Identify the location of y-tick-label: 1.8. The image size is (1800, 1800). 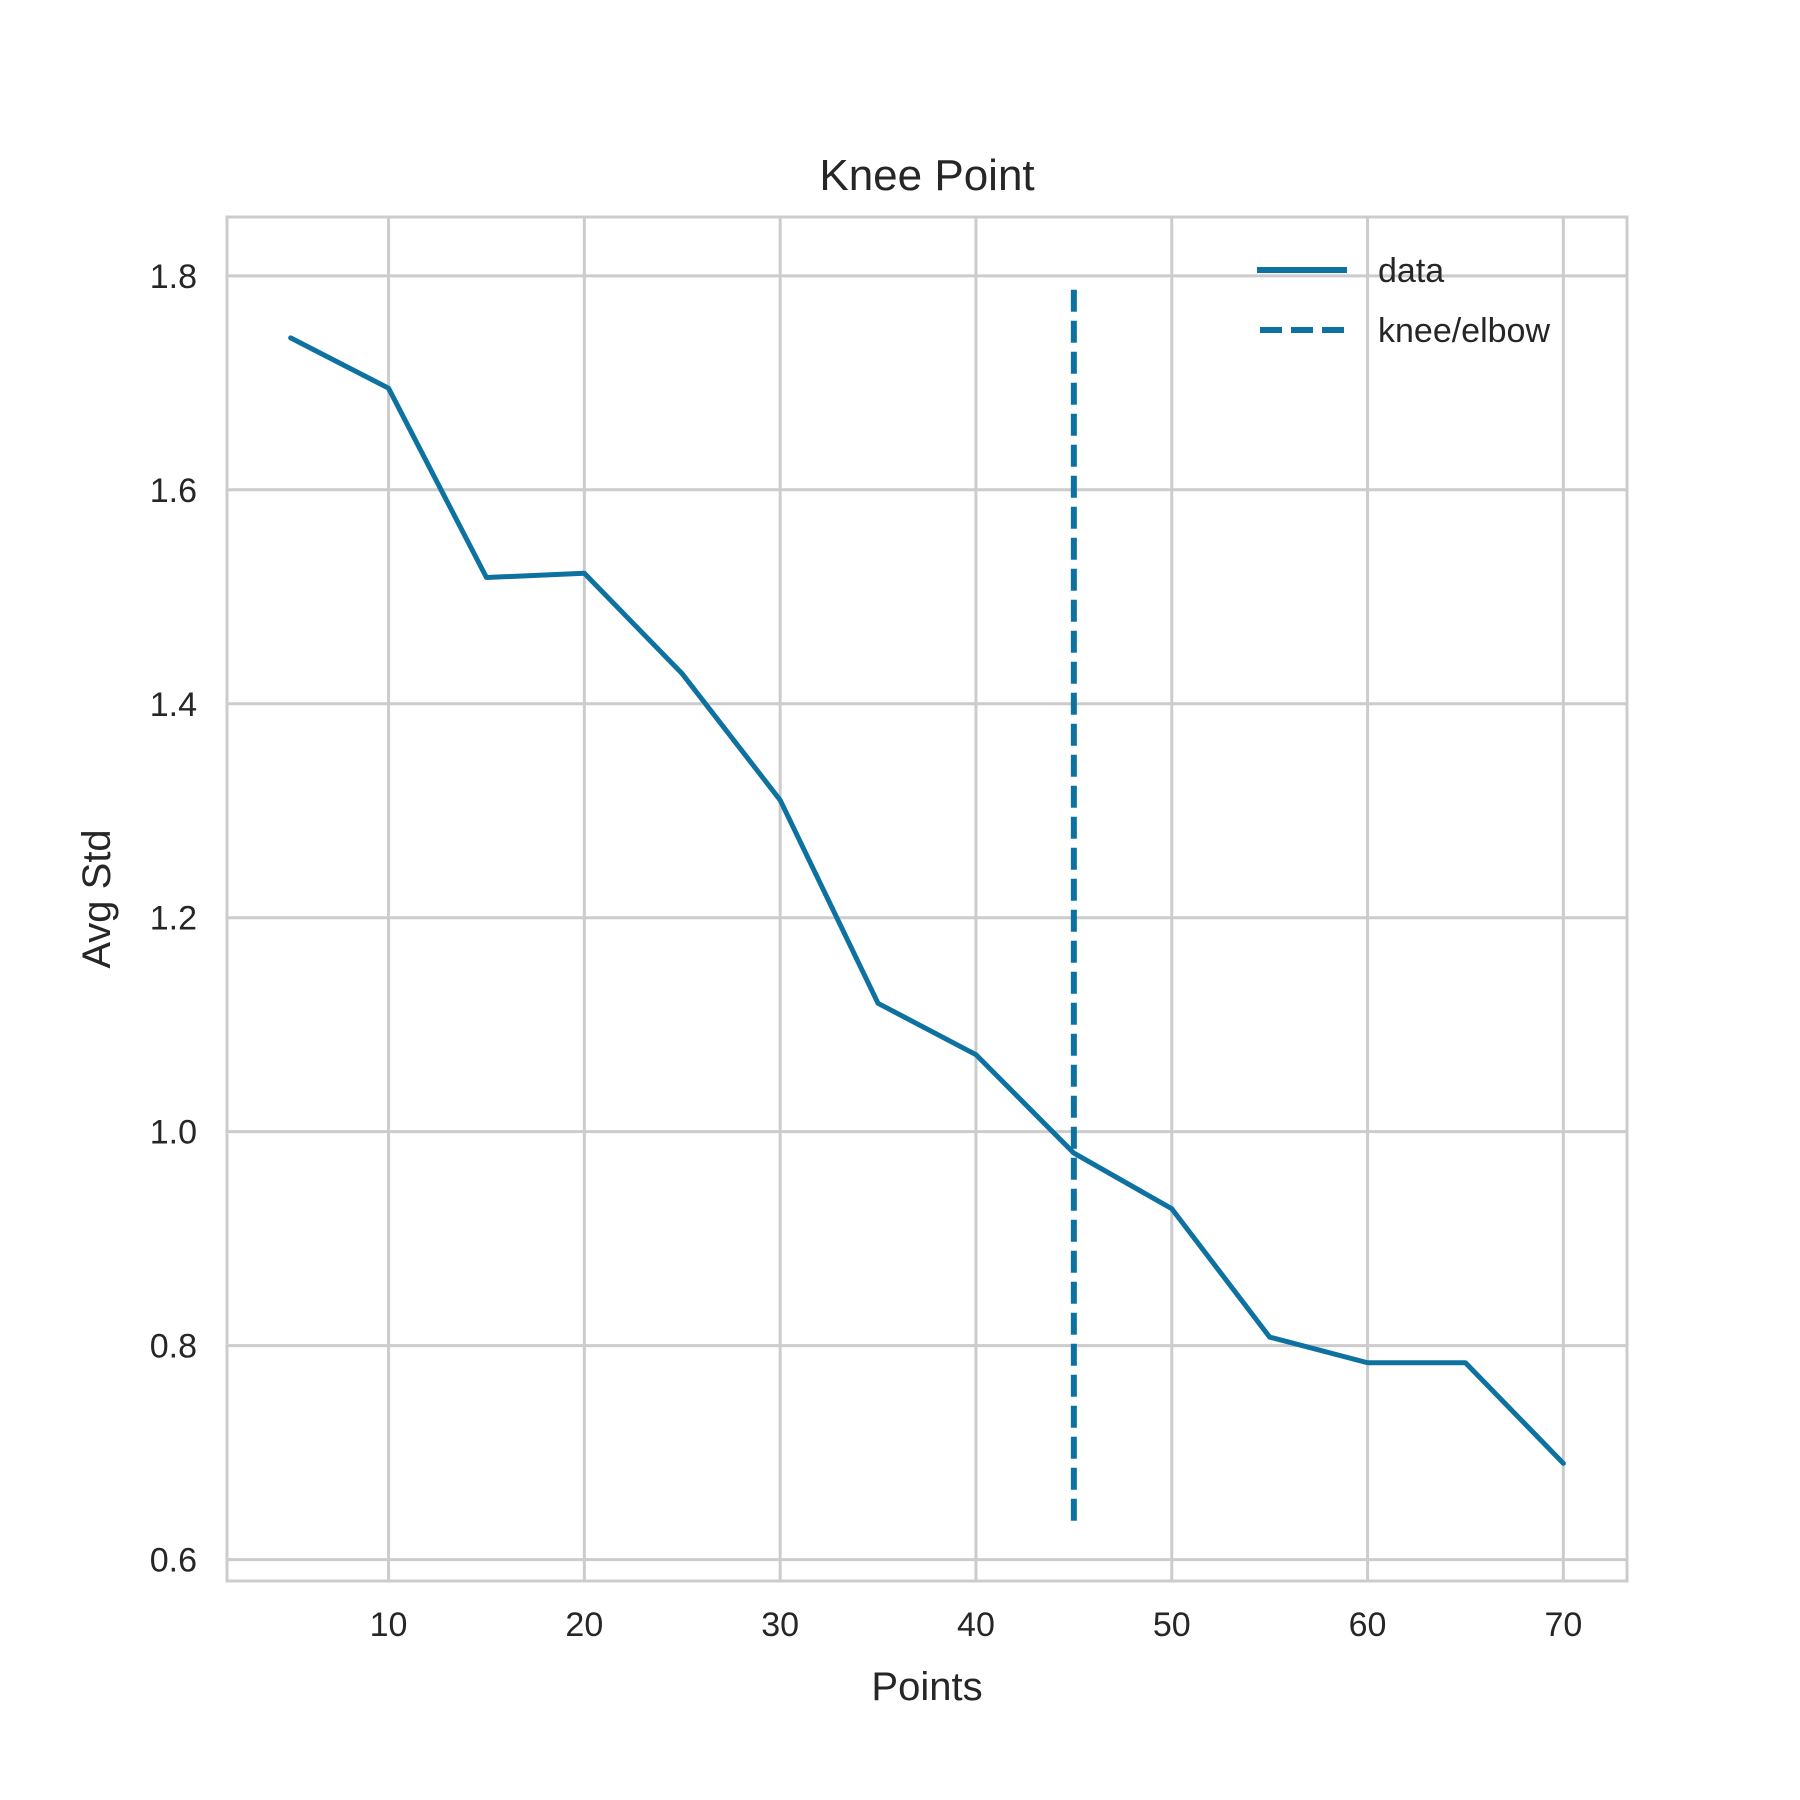
(173, 277).